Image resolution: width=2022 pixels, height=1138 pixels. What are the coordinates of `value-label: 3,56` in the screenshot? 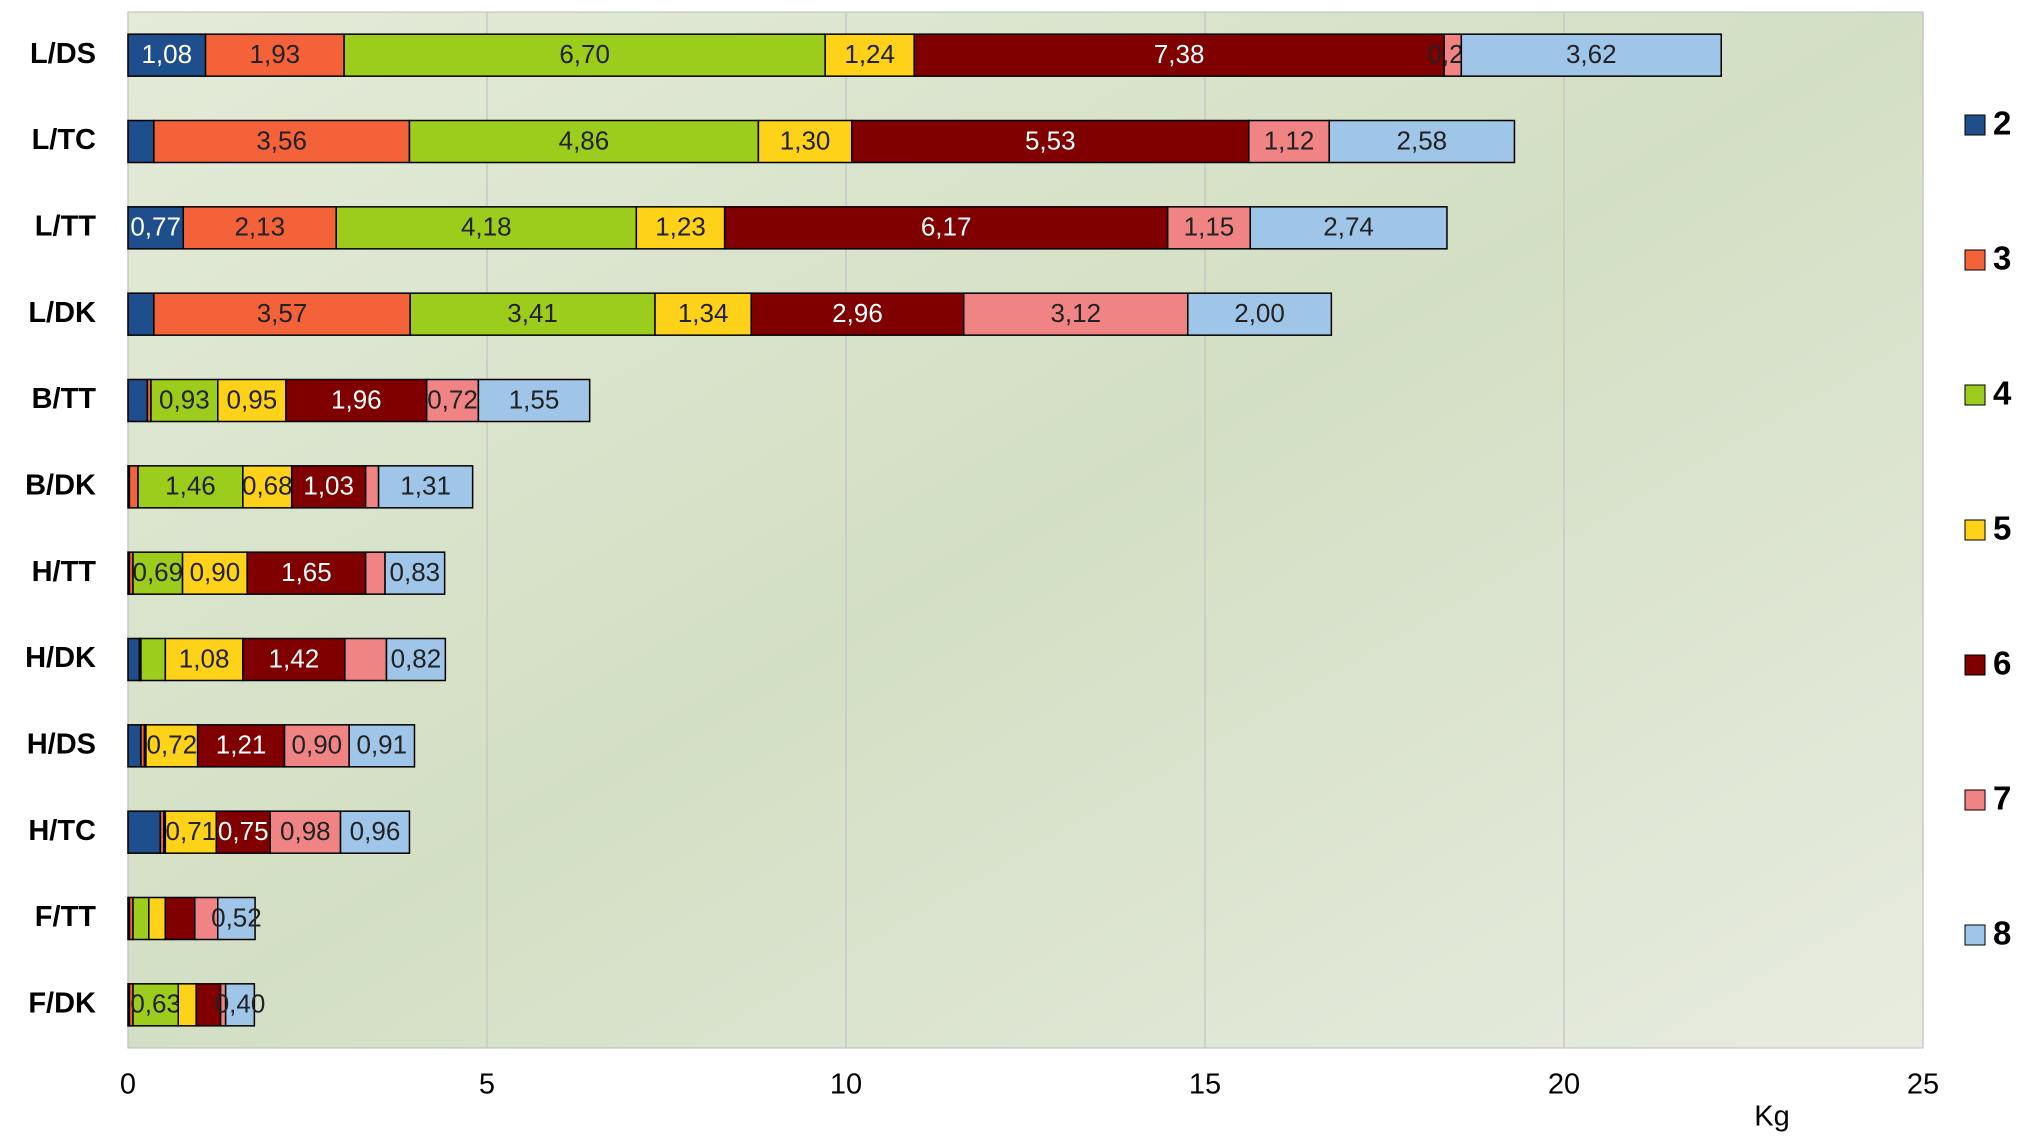 It's located at (281, 140).